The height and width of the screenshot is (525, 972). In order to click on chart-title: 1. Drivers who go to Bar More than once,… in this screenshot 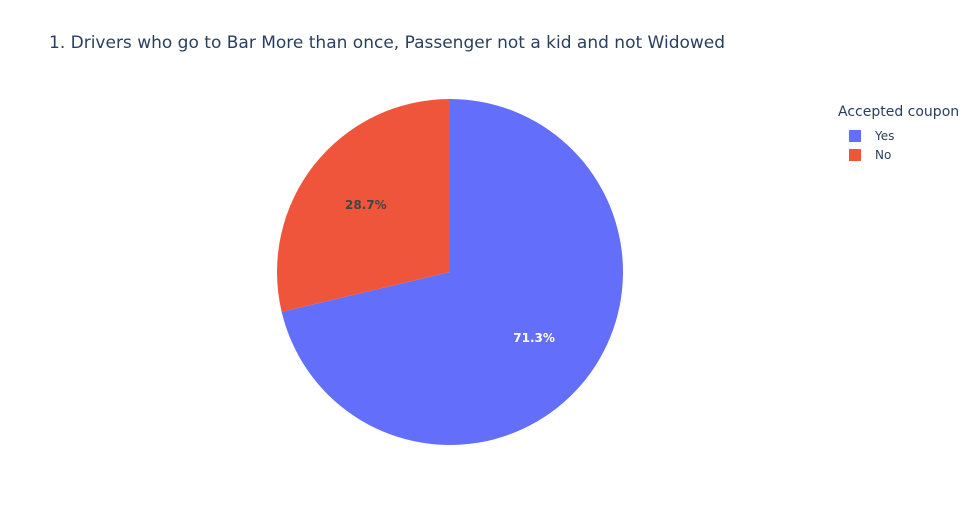, I will do `click(387, 43)`.